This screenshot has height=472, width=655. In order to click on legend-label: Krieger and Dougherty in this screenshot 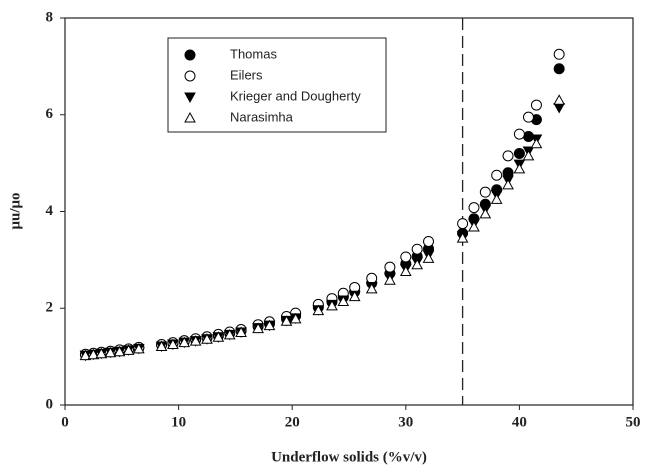, I will do `click(295, 95)`.